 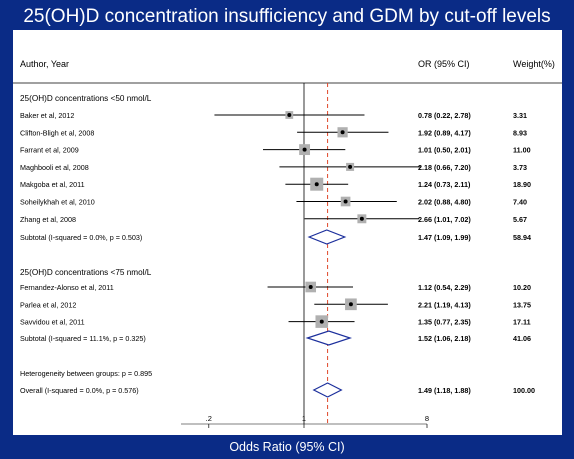 I want to click on study-label: Parlea et al, 2012, so click(x=48, y=304).